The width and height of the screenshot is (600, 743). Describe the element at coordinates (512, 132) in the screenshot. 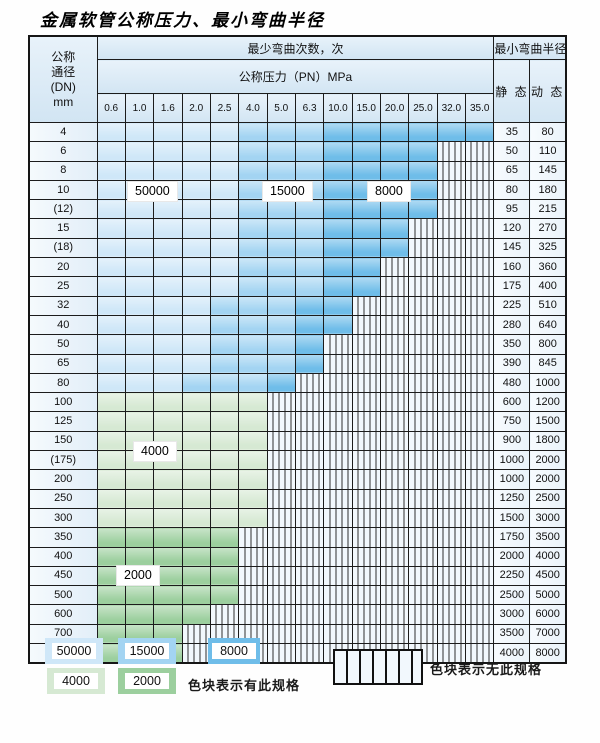

I see `static-cell: 35` at that location.